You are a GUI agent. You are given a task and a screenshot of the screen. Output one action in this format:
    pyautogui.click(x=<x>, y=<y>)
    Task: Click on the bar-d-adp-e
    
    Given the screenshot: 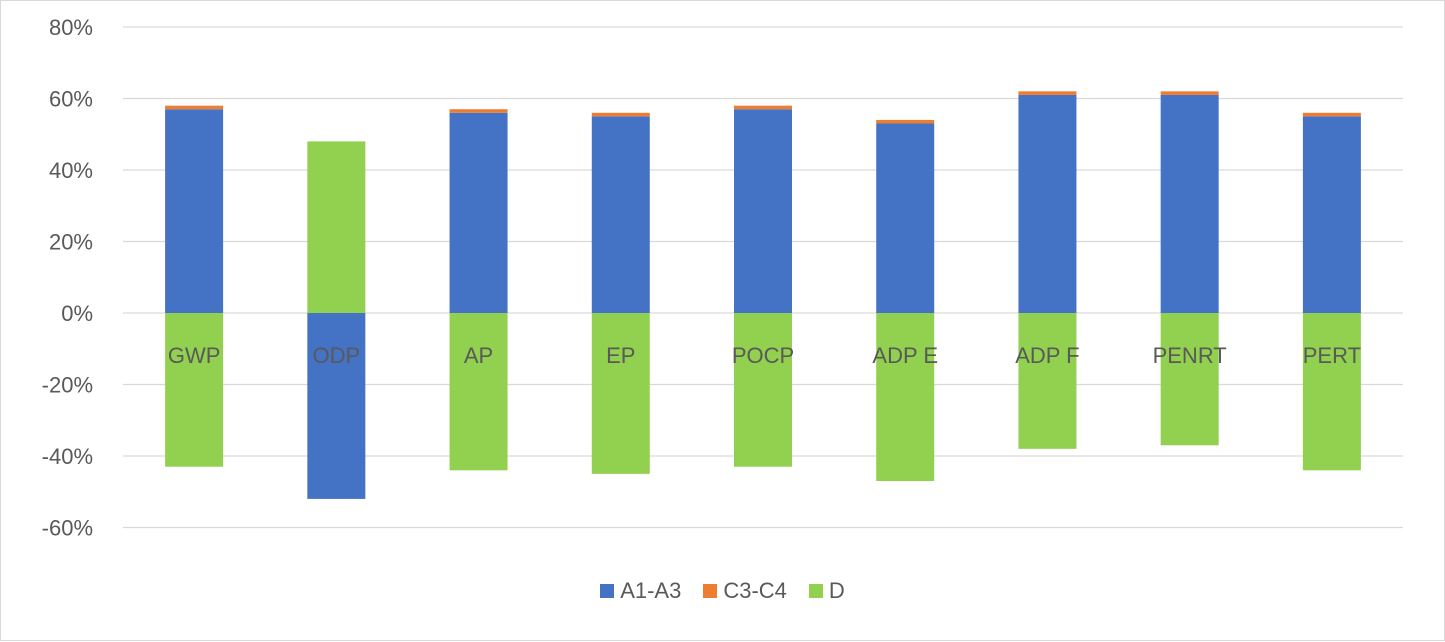 What is the action you would take?
    pyautogui.click(x=905, y=397)
    